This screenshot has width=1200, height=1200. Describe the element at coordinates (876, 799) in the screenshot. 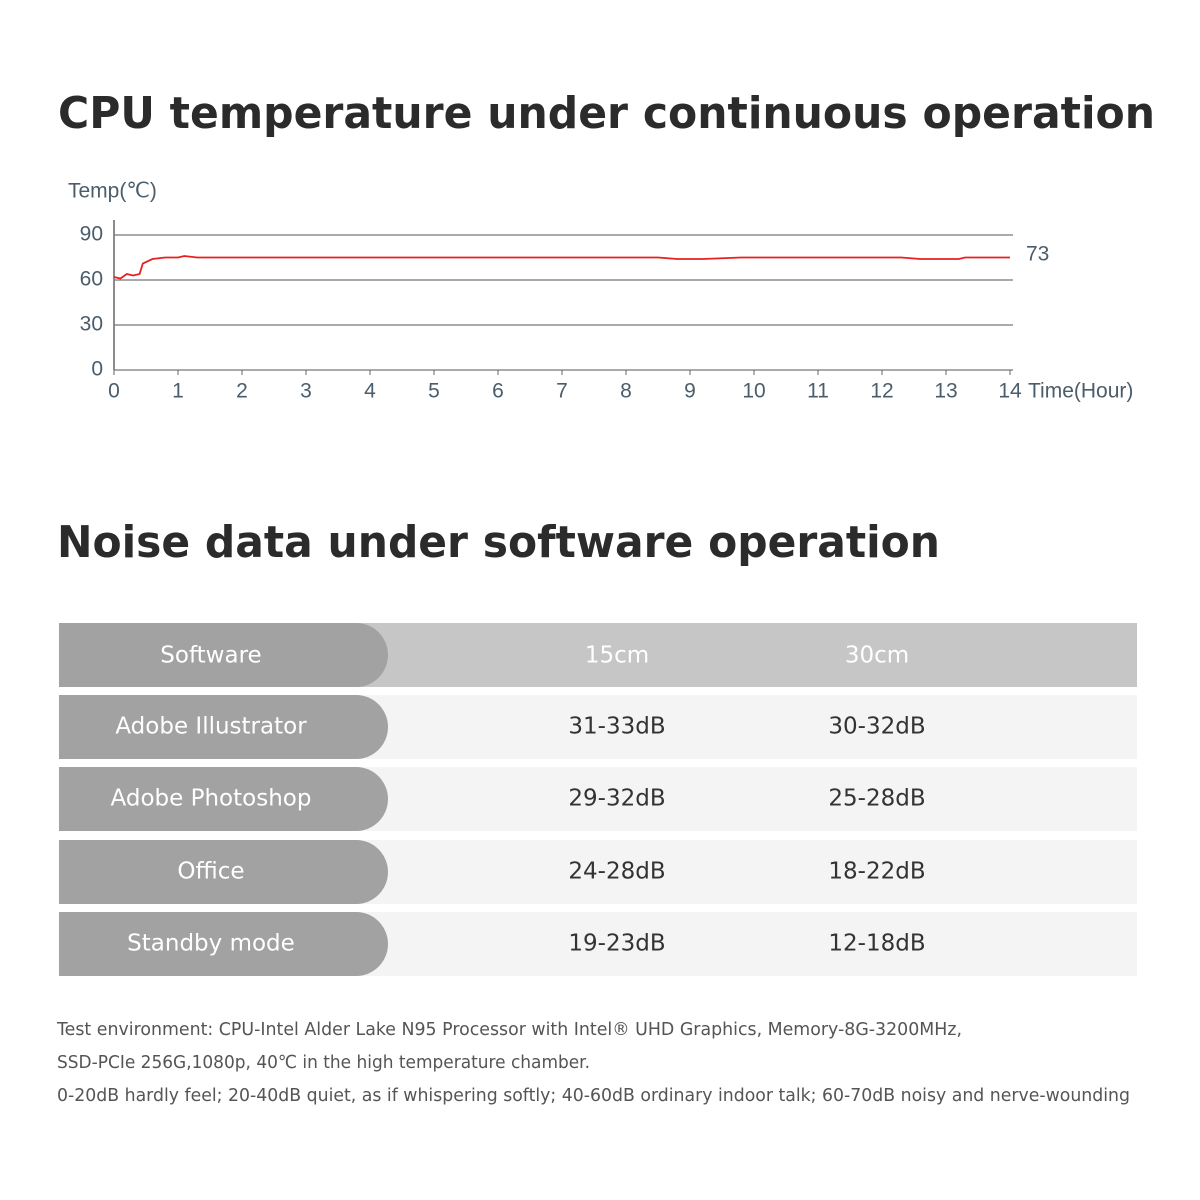

I see `table-cell: 25-28dB` at that location.